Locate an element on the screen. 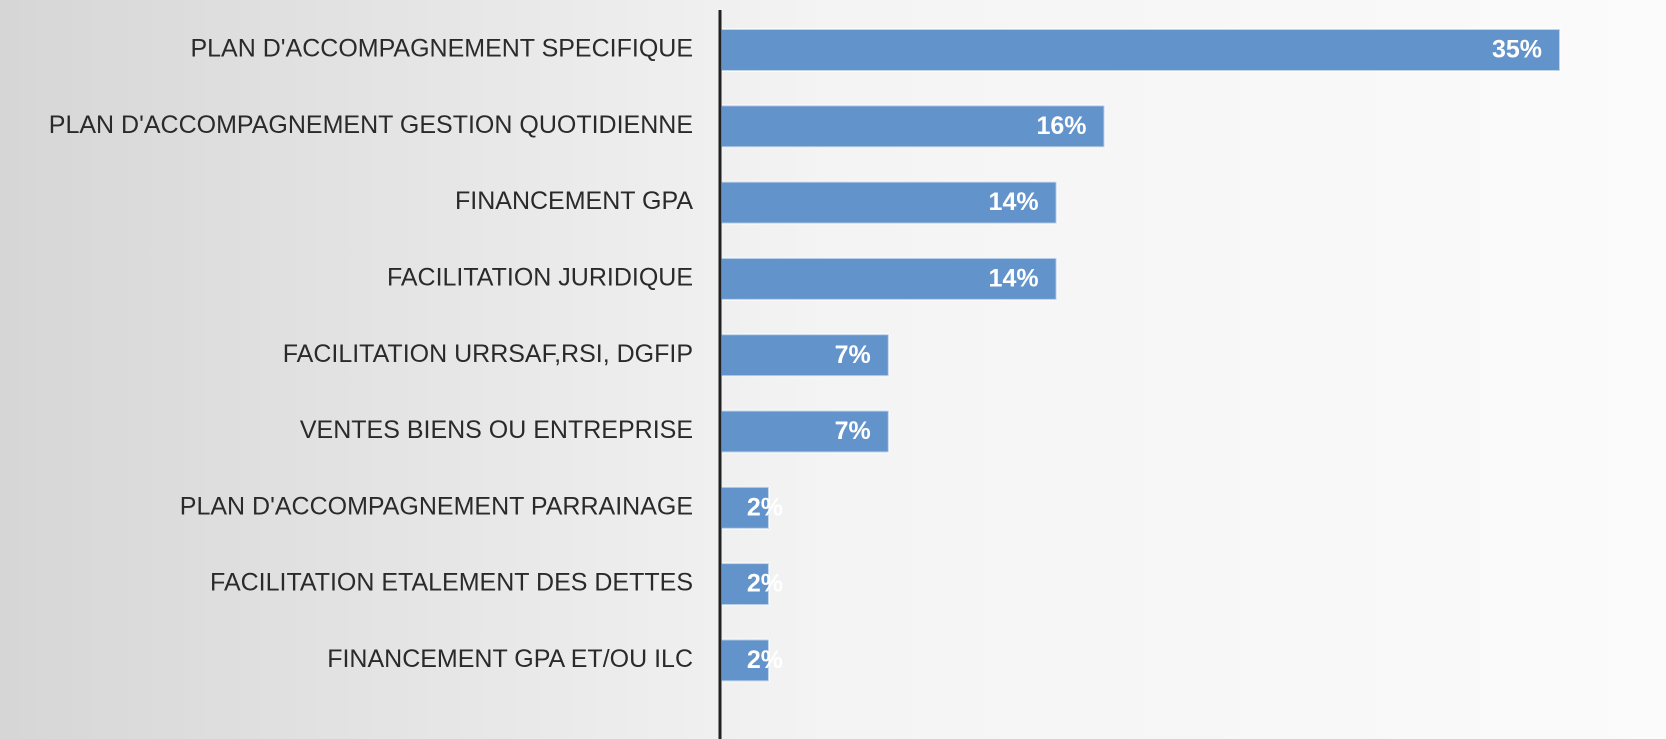  value-label: 35% is located at coordinates (1517, 50).